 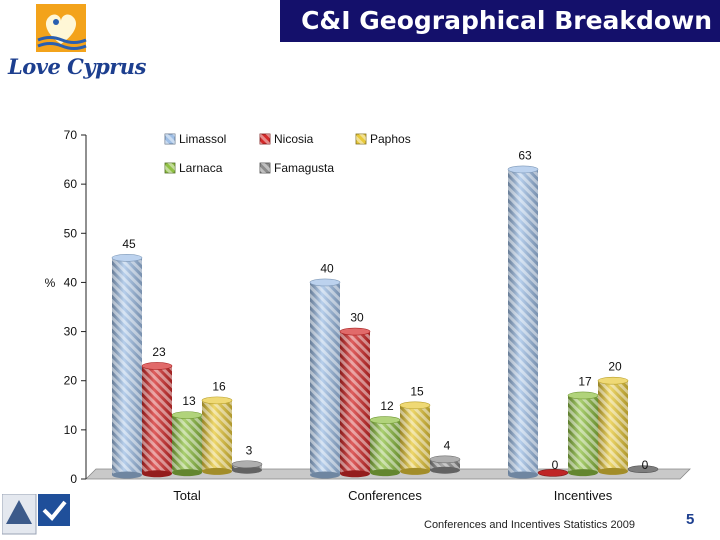 I want to click on legend-item-larnaca: Larnaca, so click(x=193, y=168).